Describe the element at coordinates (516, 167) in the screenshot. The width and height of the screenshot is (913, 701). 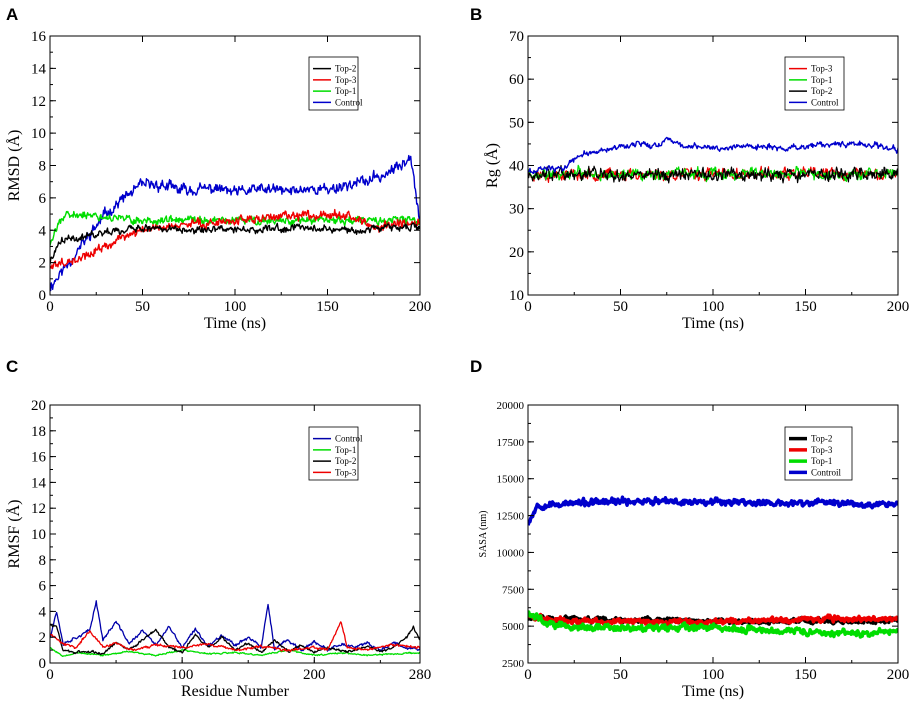
I see `y-tick-label: 40` at that location.